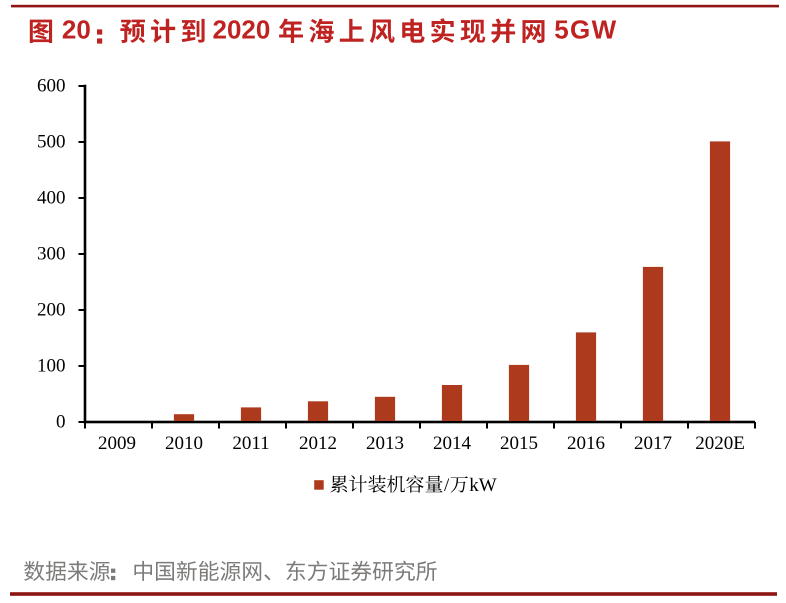 Image resolution: width=786 pixels, height=603 pixels. I want to click on svg-text: 2020, so click(242, 30).